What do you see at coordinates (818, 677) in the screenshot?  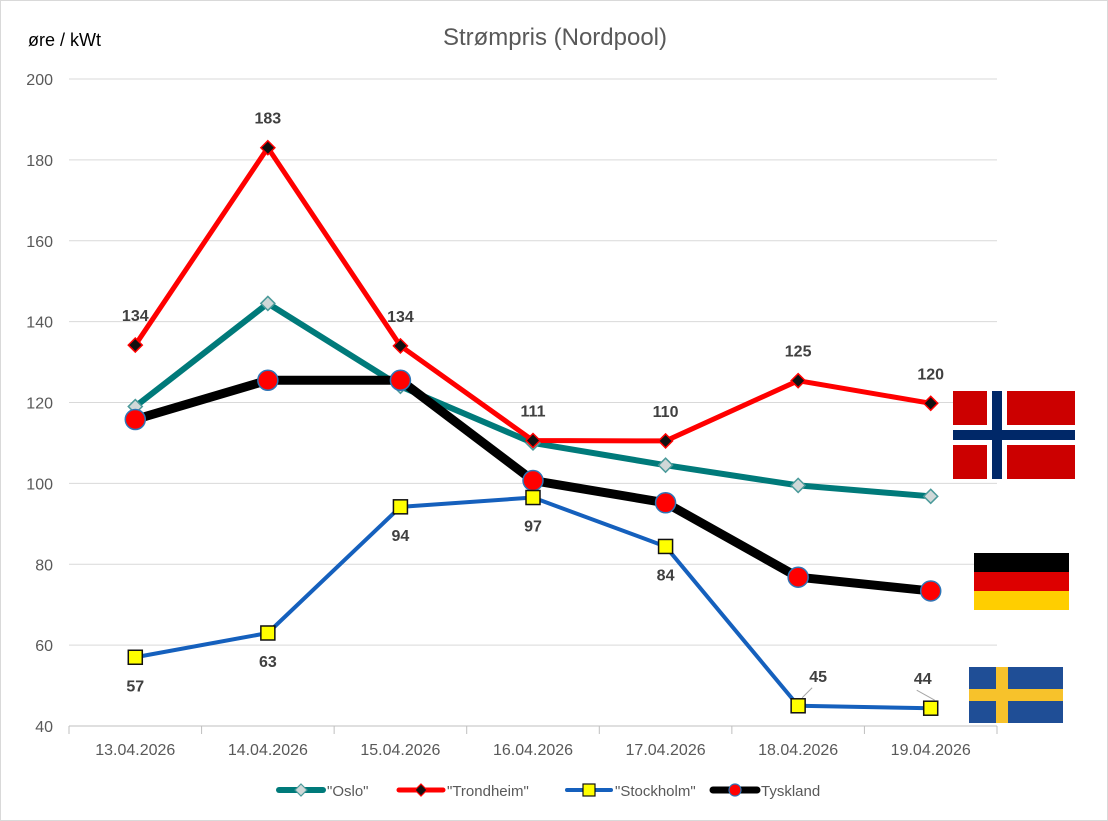 I see `data-label: 45` at bounding box center [818, 677].